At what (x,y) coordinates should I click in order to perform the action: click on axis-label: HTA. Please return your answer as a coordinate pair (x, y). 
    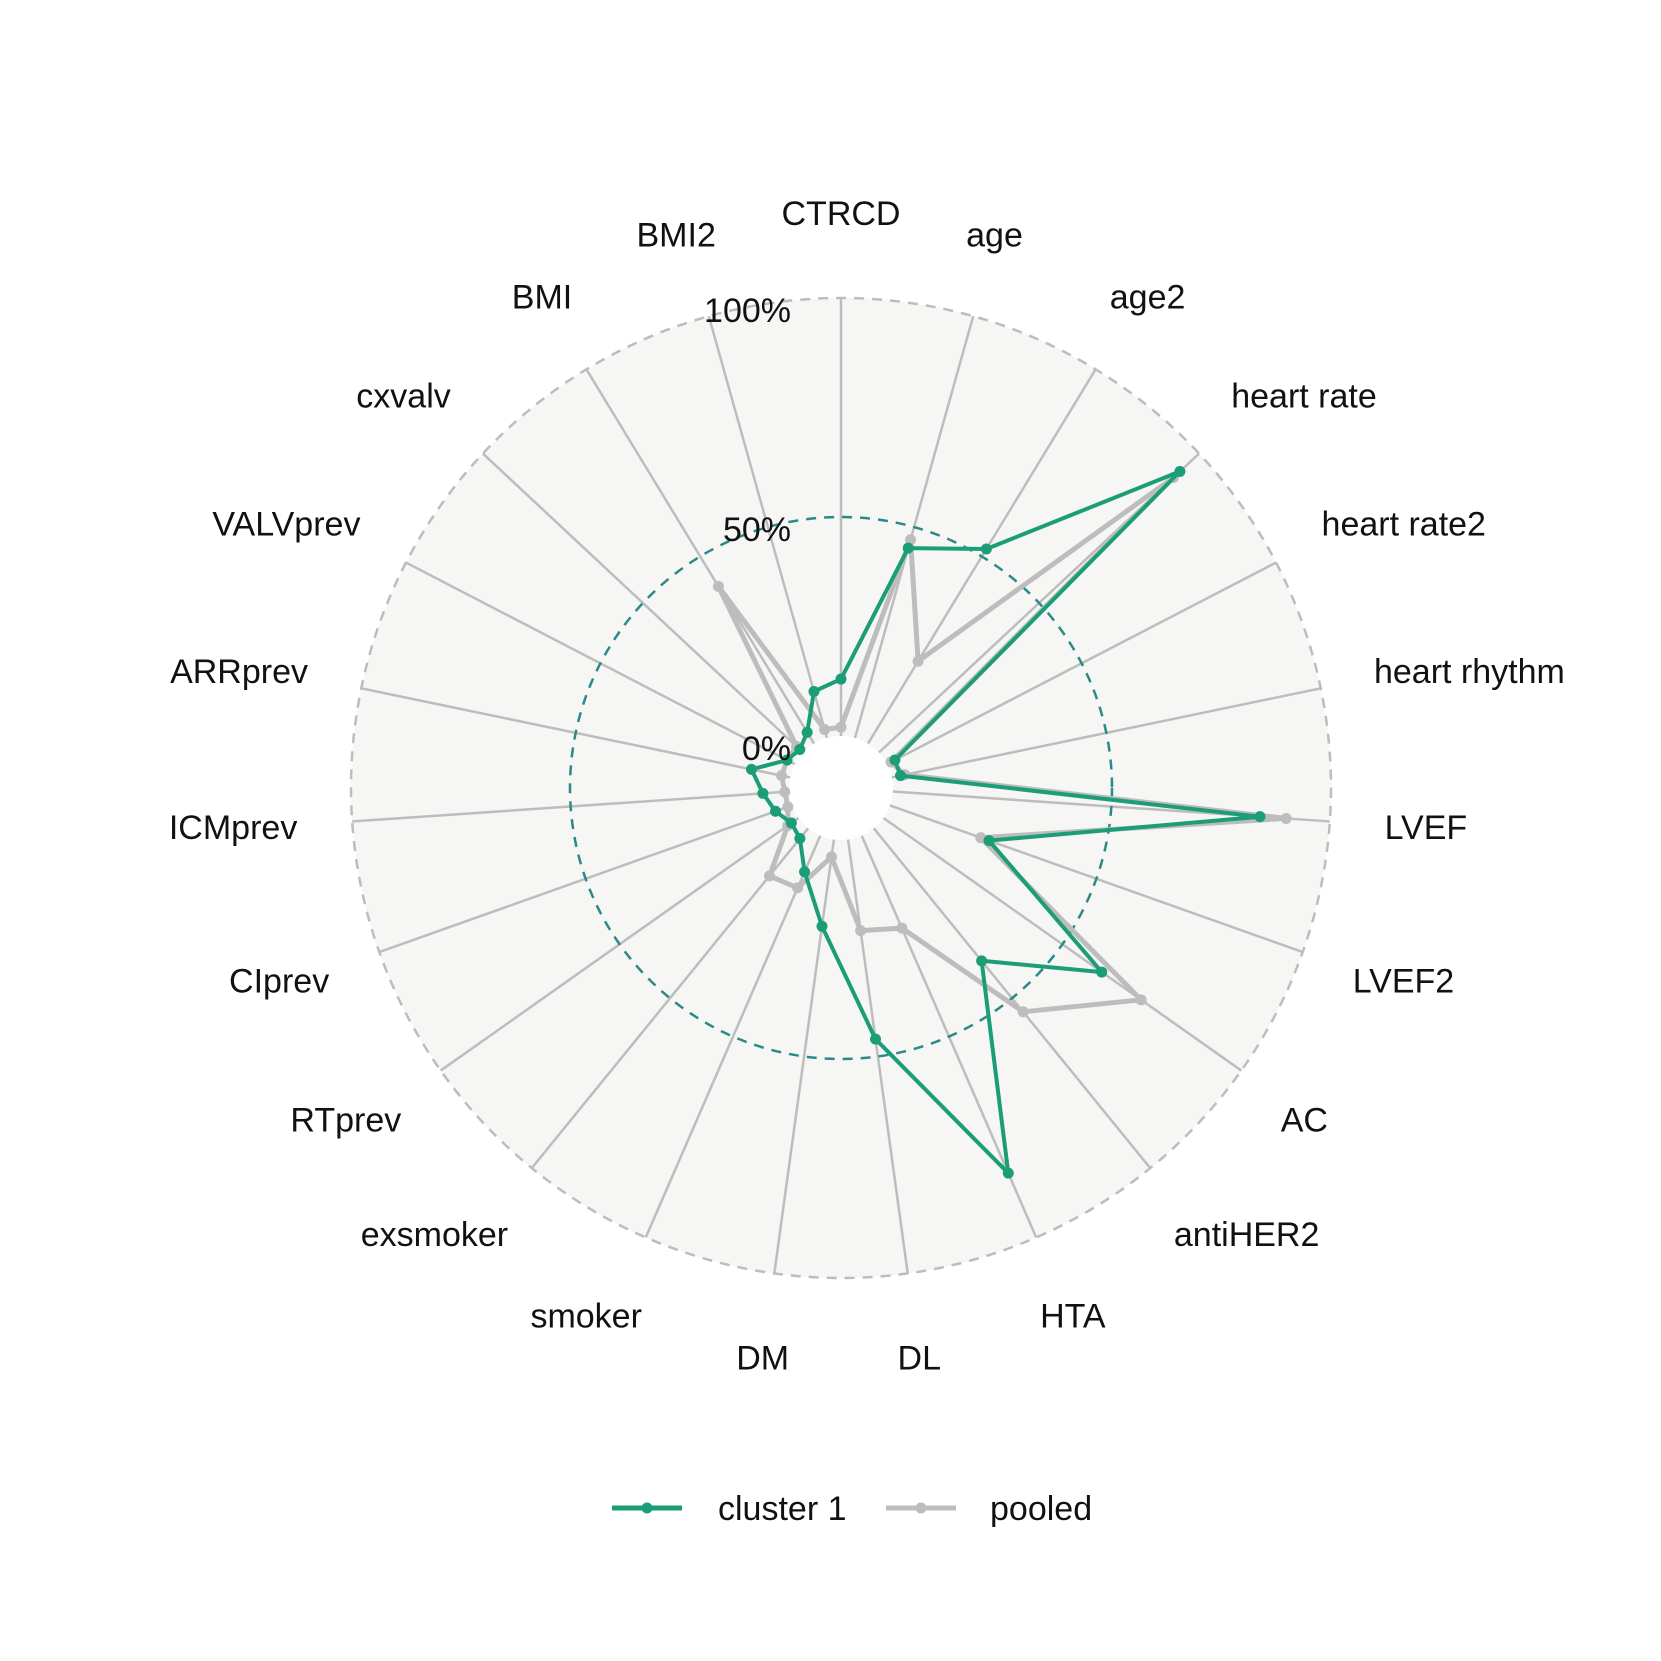
    Looking at the image, I should click on (1073, 1316).